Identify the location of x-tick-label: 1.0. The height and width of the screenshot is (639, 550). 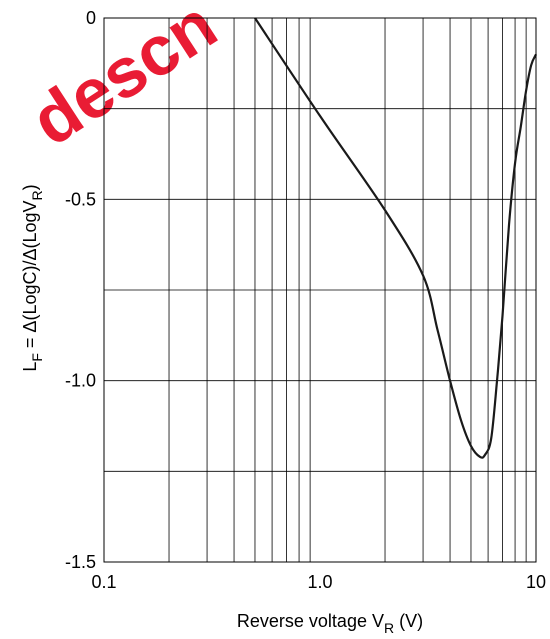
(319, 582).